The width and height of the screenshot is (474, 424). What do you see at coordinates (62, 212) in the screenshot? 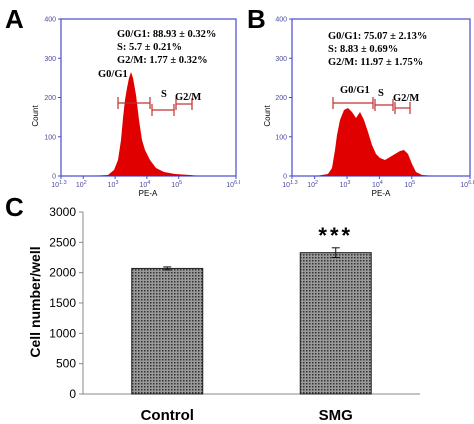
I see `y-tick-label: 3000` at bounding box center [62, 212].